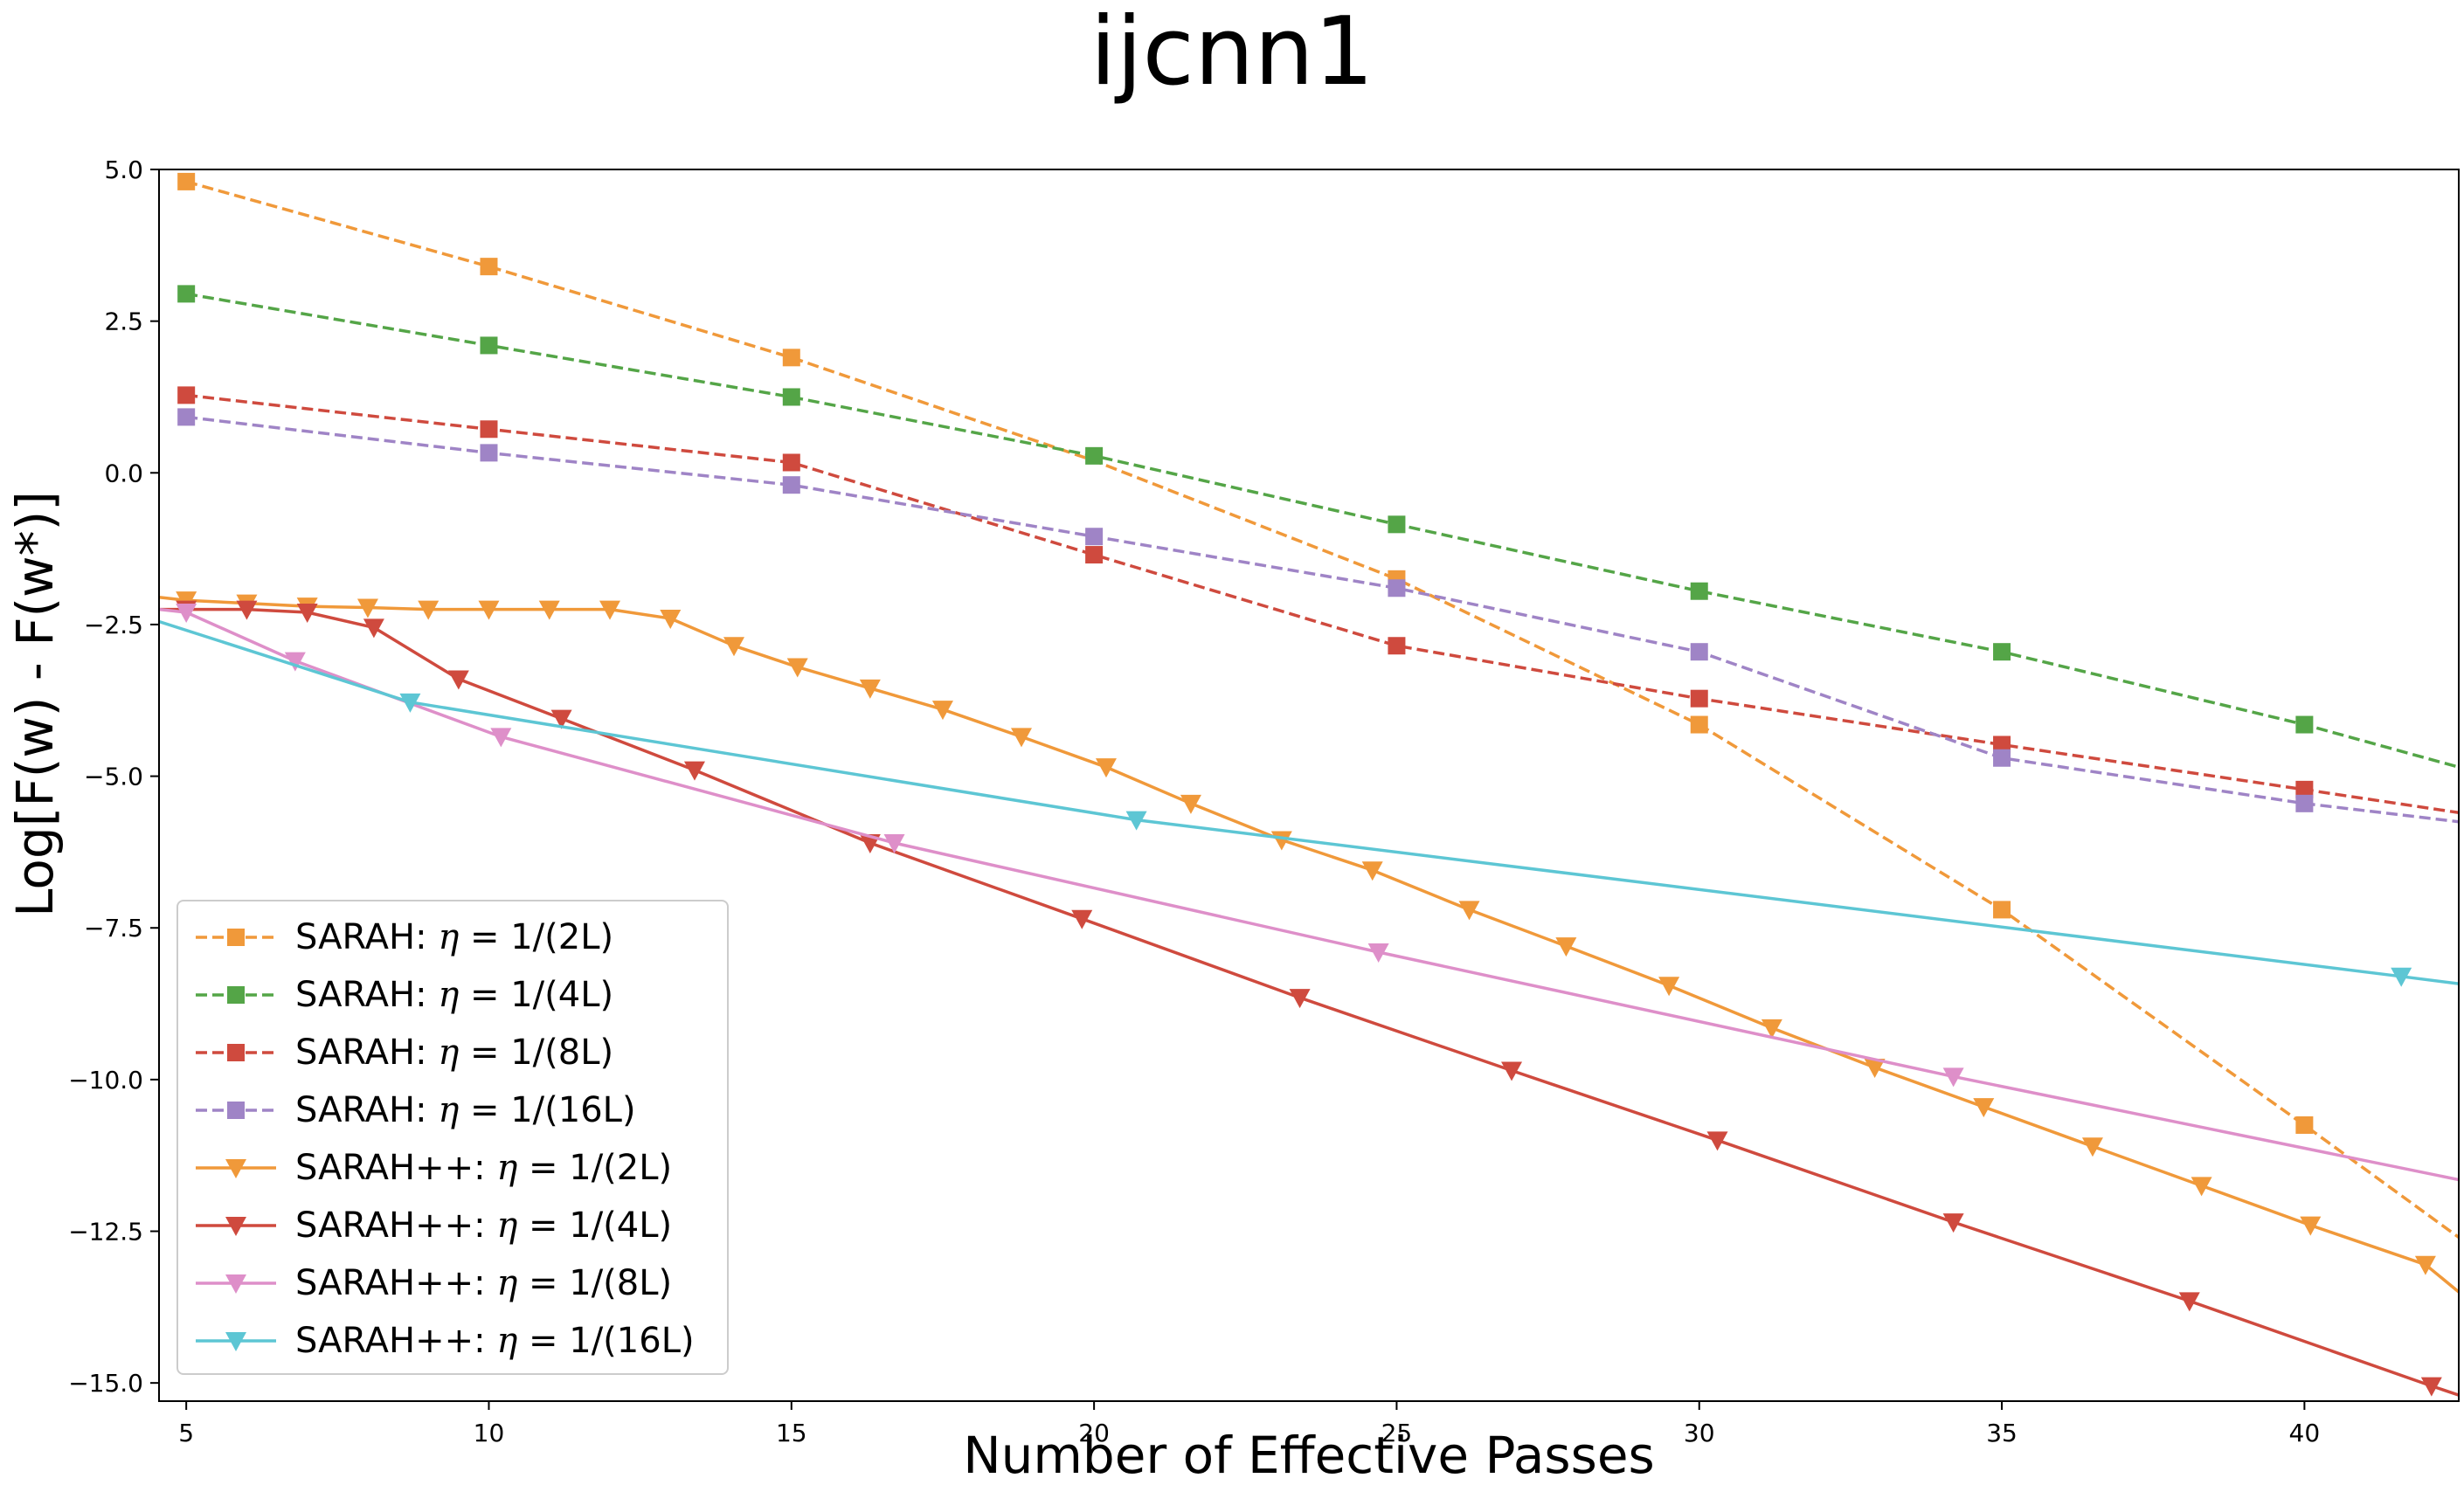 This screenshot has width=2464, height=1485. I want to click on y-tick-label: −2.5, so click(113, 625).